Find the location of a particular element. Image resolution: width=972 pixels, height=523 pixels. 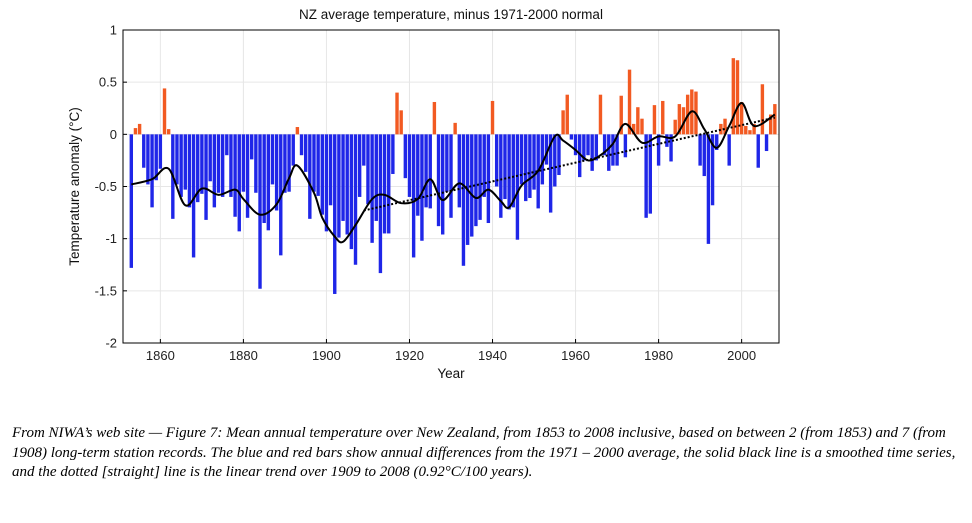

y-tick-label: -1 is located at coordinates (111, 238).